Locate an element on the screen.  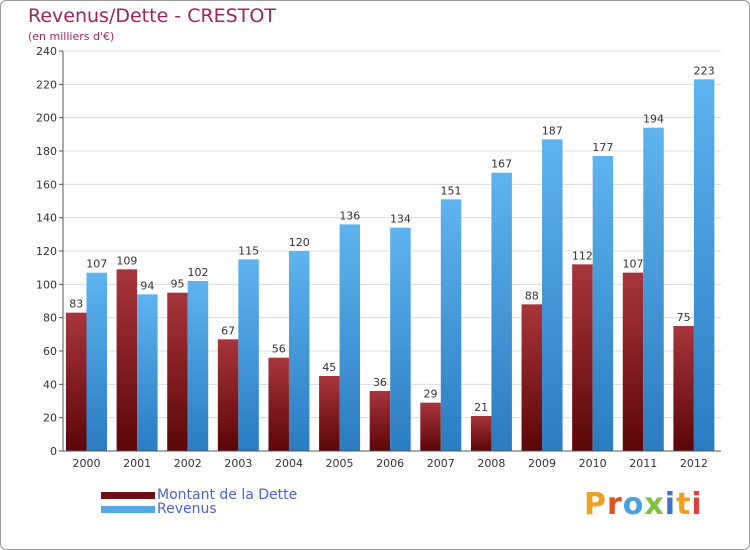
data-label-revenus: 167 is located at coordinates (501, 164).